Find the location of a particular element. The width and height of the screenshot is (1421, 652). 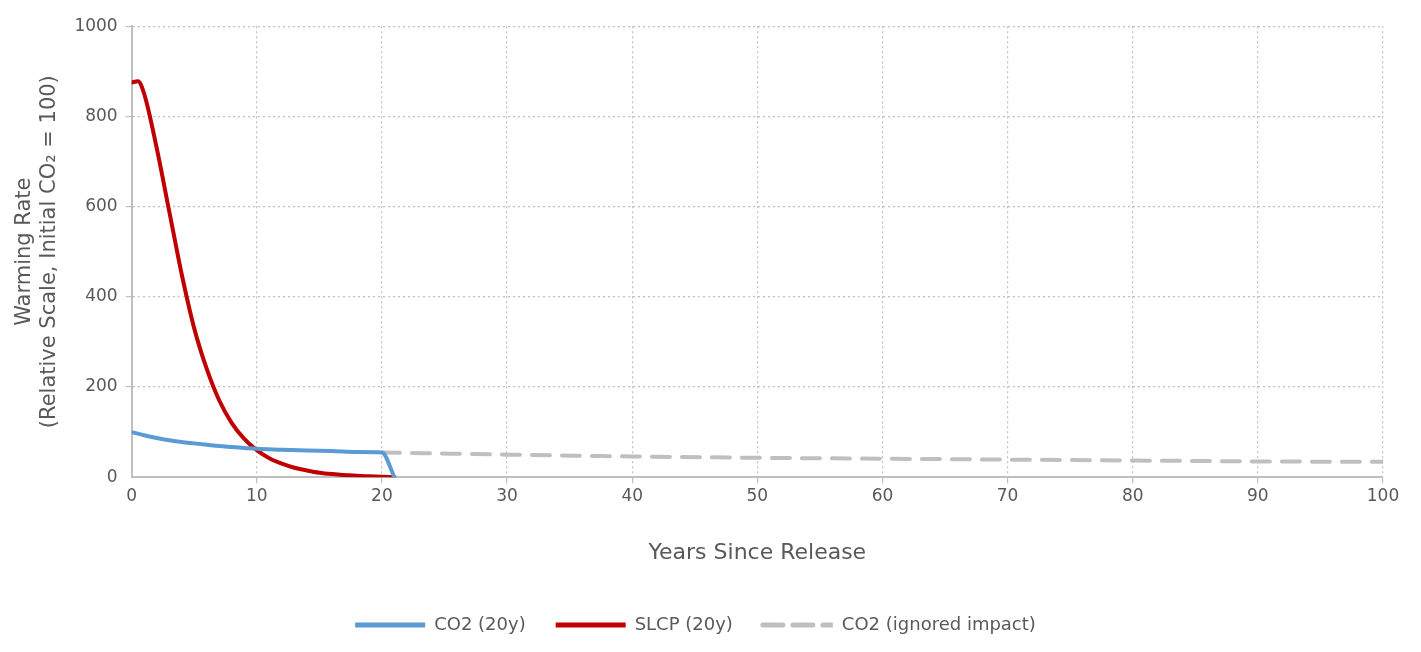

x-tick-label: 90 is located at coordinates (1258, 494).